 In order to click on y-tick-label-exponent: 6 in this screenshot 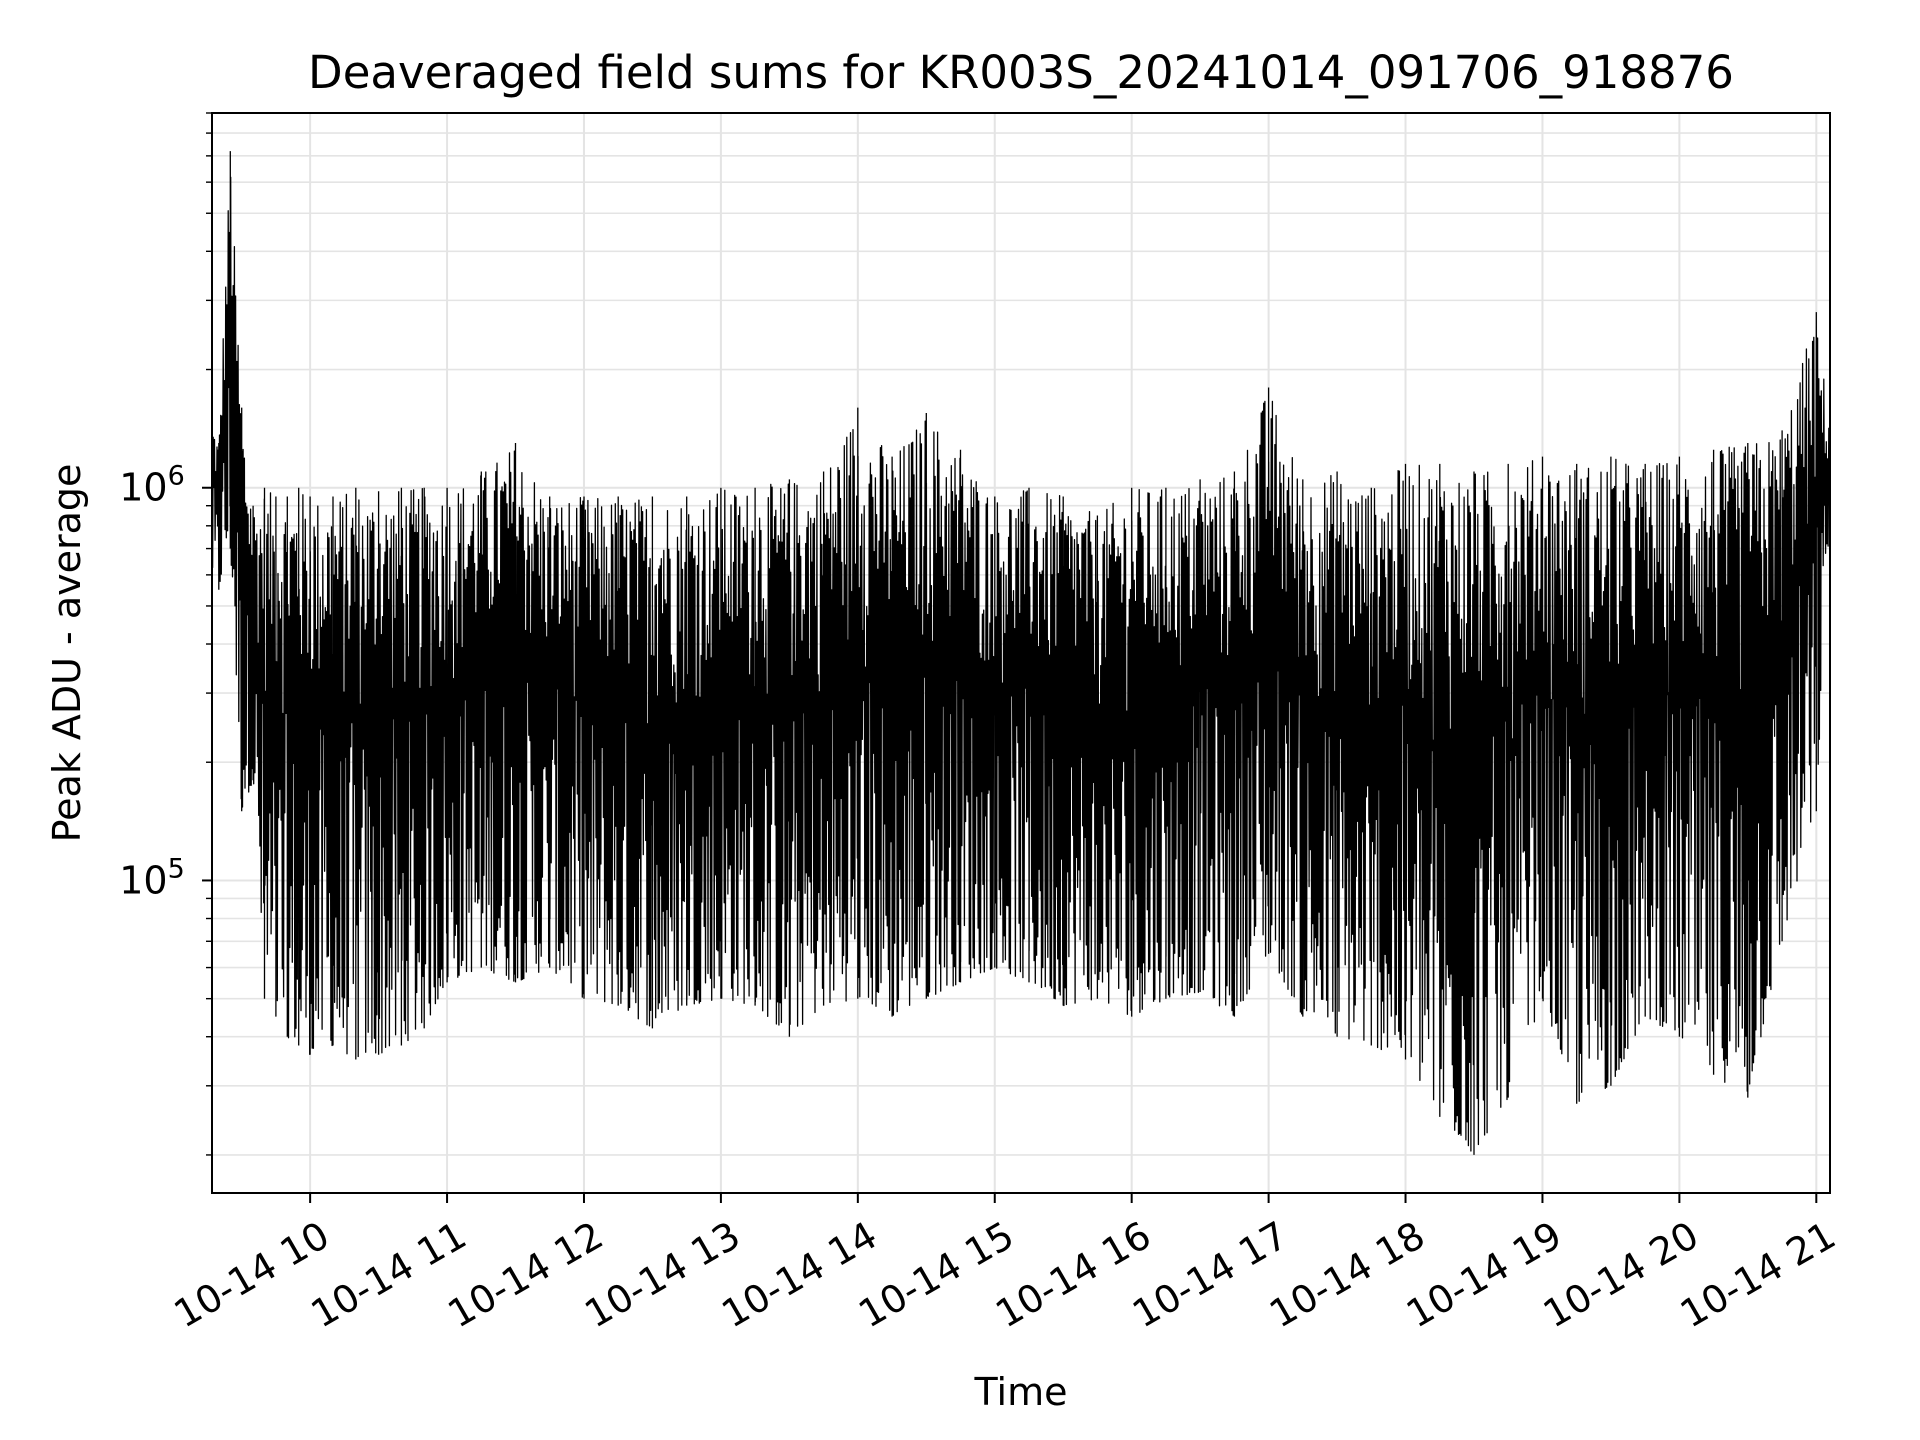, I will do `click(176, 476)`.